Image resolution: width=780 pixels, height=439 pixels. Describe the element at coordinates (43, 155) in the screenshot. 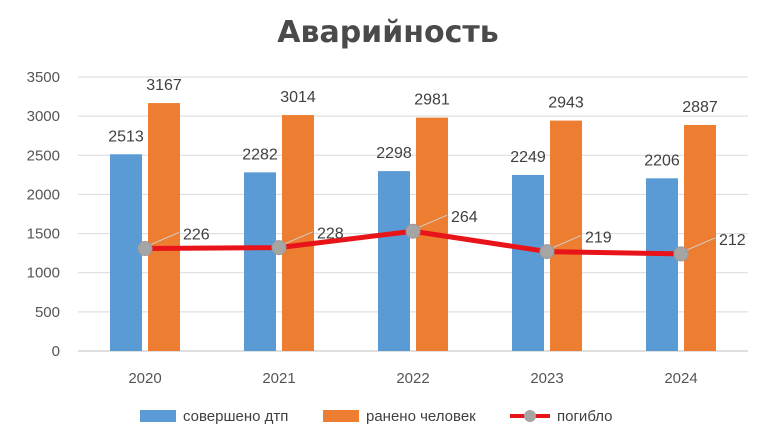

I see `y-tick-label: 2500` at that location.